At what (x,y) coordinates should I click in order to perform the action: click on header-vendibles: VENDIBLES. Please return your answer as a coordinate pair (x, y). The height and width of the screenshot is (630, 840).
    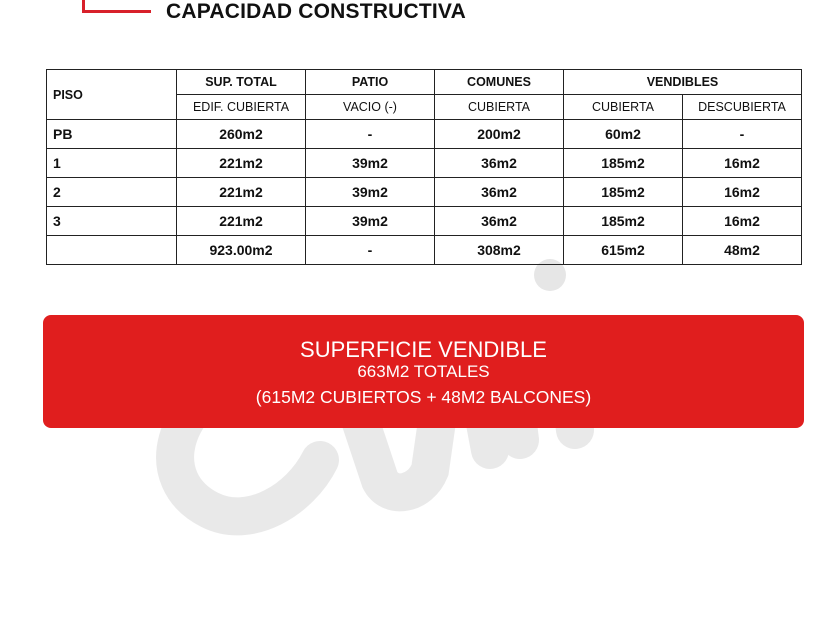
    Looking at the image, I should click on (682, 82).